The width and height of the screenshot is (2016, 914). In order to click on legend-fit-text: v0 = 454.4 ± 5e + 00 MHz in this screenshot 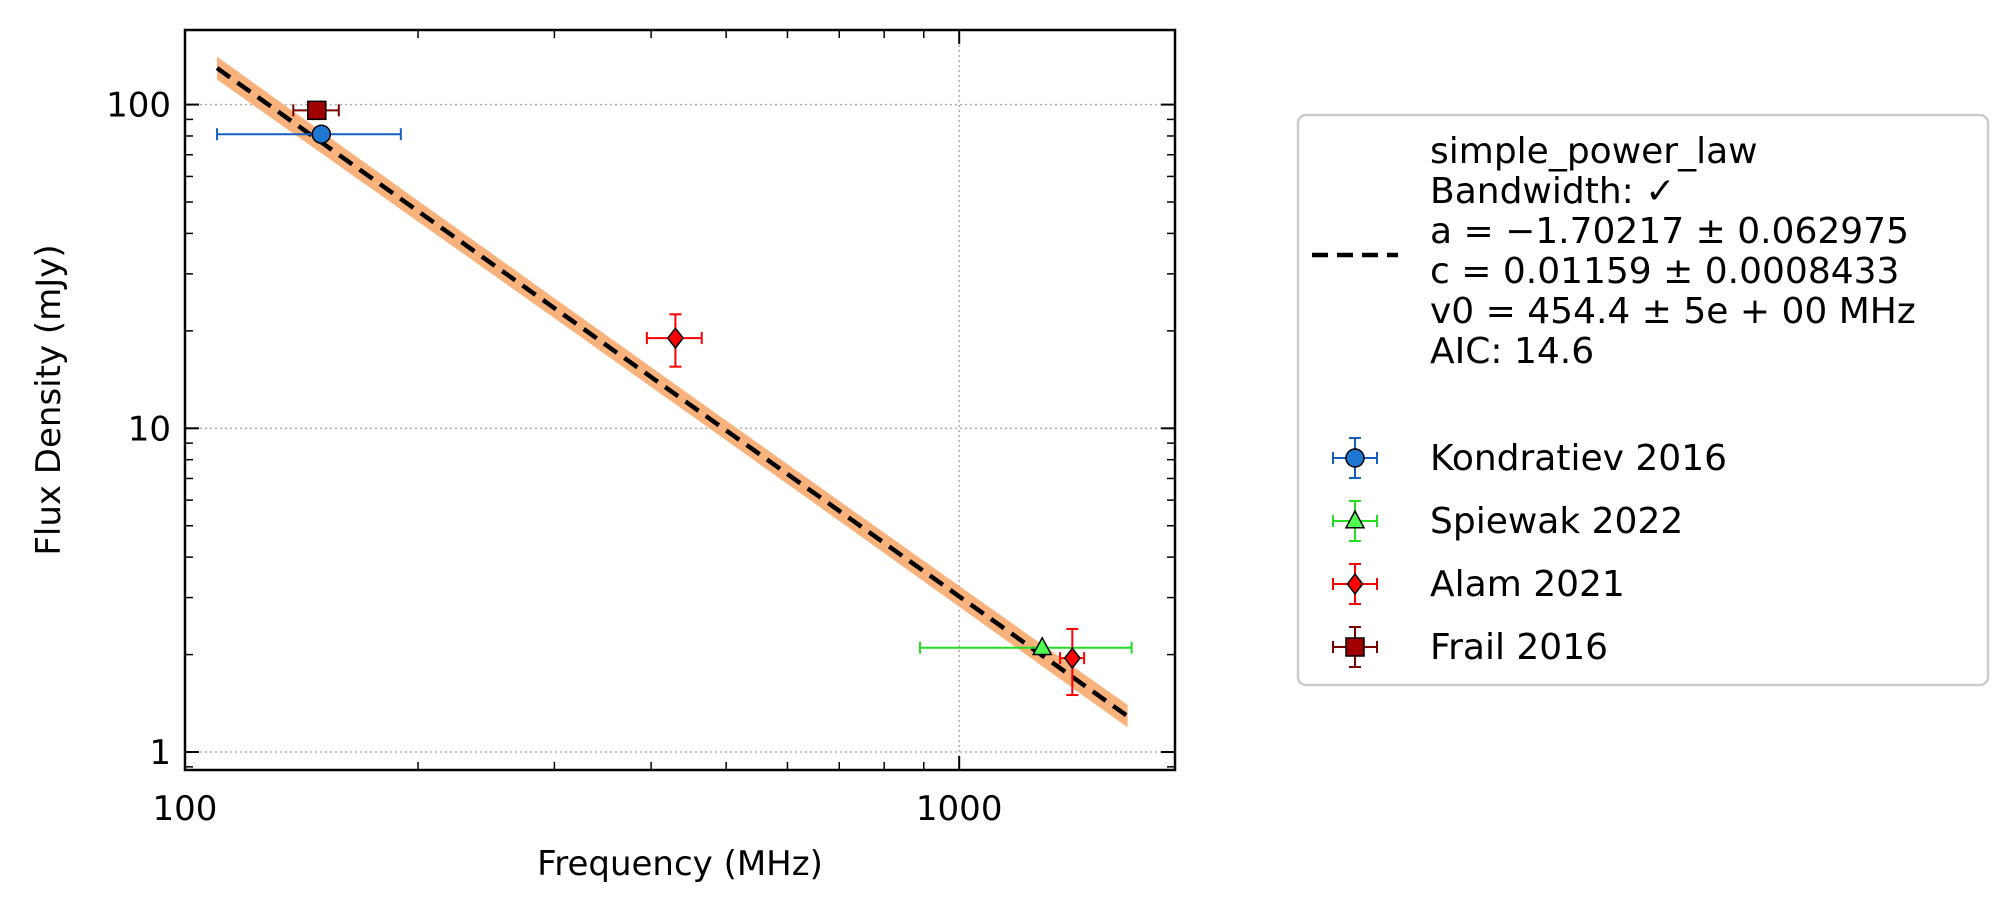, I will do `click(1673, 311)`.